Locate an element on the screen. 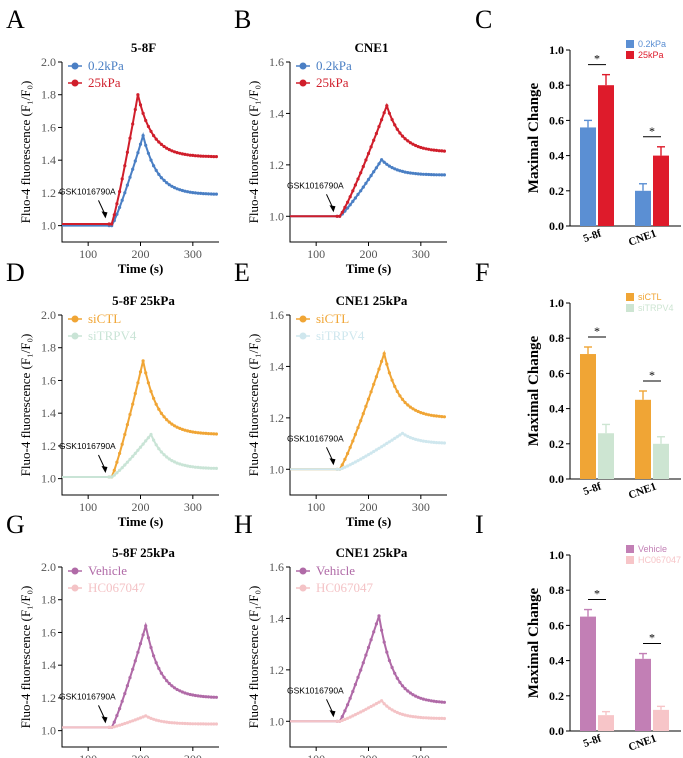  panel-letter: F is located at coordinates (482, 272).